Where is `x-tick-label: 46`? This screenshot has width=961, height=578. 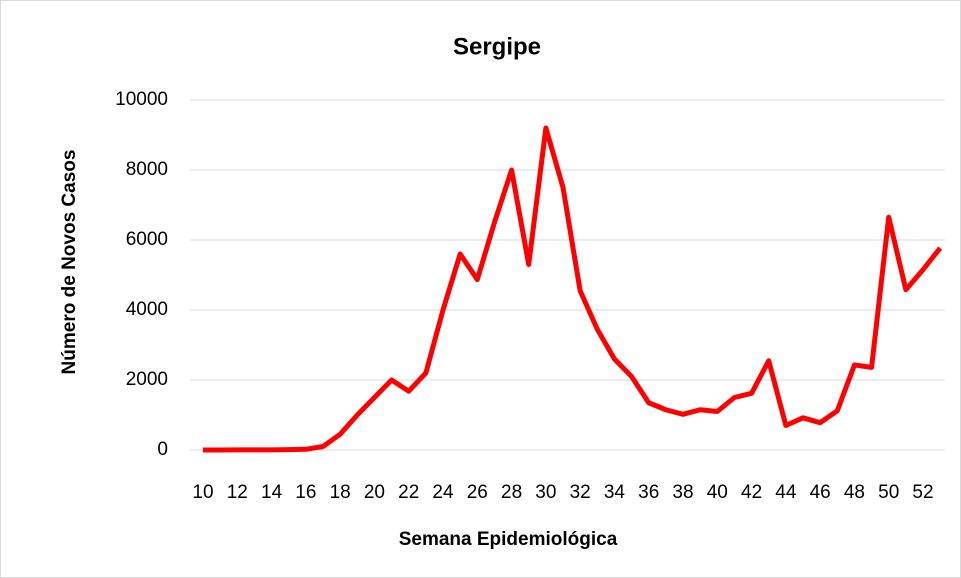
x-tick-label: 46 is located at coordinates (820, 492).